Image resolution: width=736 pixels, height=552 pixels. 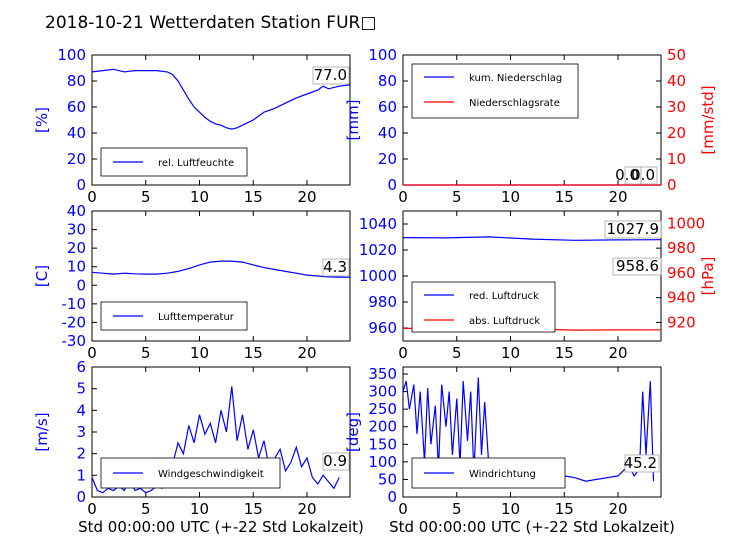 I want to click on y-tick-label: -20, so click(x=74, y=322).